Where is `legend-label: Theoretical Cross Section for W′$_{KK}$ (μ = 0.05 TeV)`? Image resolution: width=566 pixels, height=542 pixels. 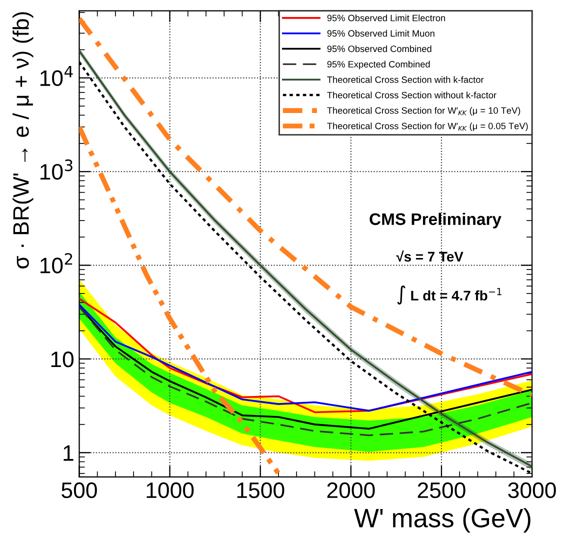 legend-label: Theoretical Cross Section for W′$_{KK}$ (μ = 0.05 TeV) is located at coordinates (427, 127).